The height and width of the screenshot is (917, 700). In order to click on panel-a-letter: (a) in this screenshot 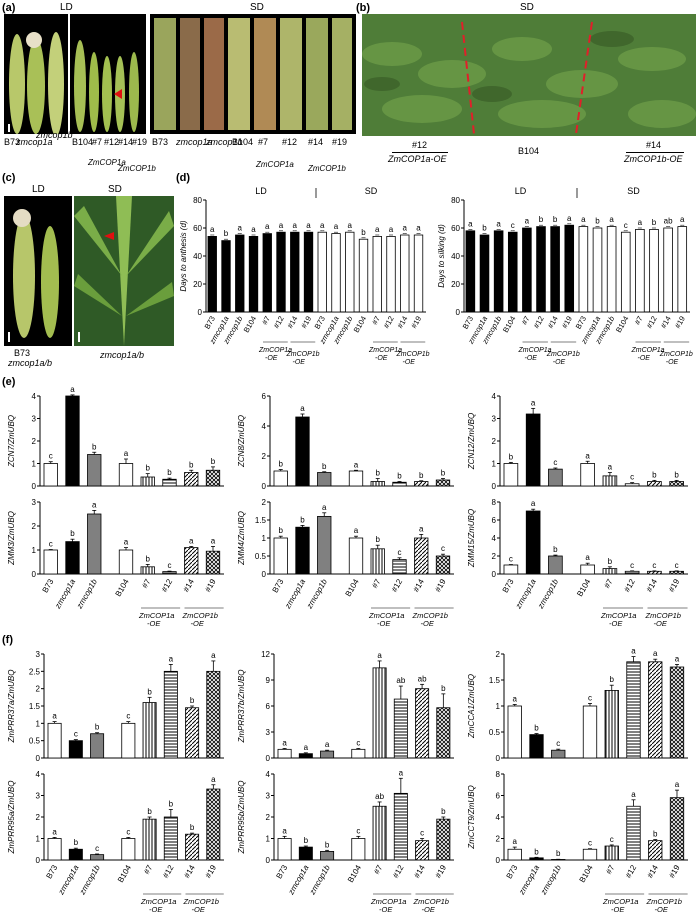, I will do `click(9, 8)`.